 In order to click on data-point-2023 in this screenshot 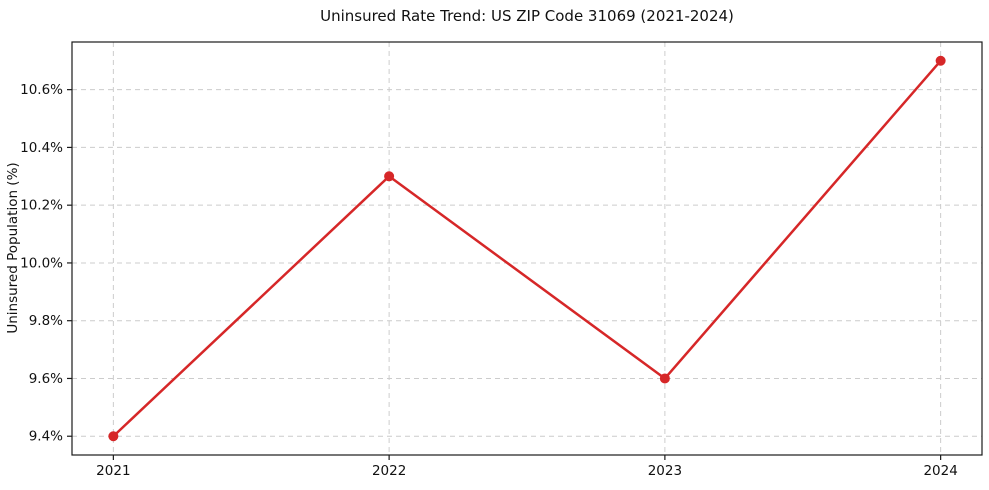, I will do `click(664, 378)`.